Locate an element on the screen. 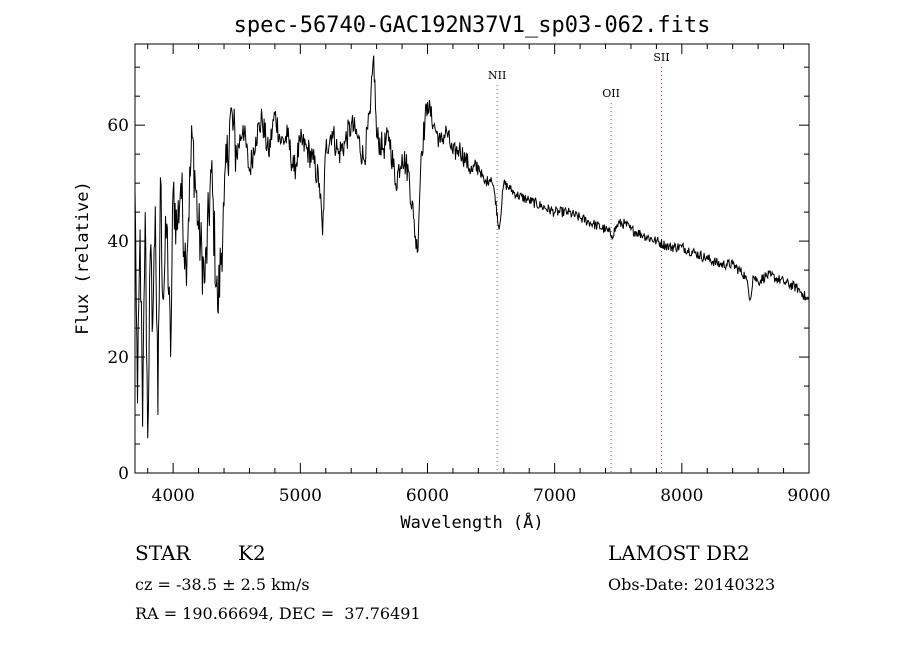  x-tick-label: 6000 is located at coordinates (427, 496).